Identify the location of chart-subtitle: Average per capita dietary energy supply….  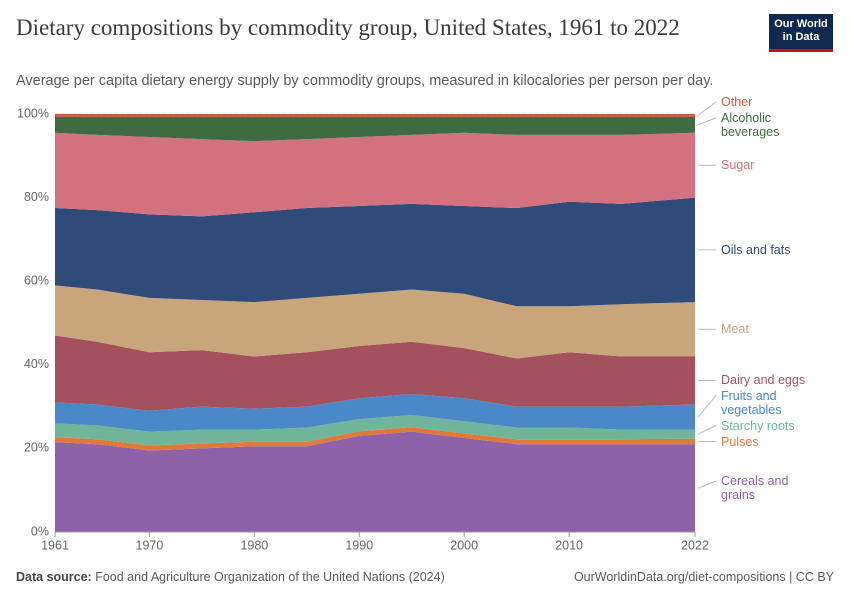
(365, 81).